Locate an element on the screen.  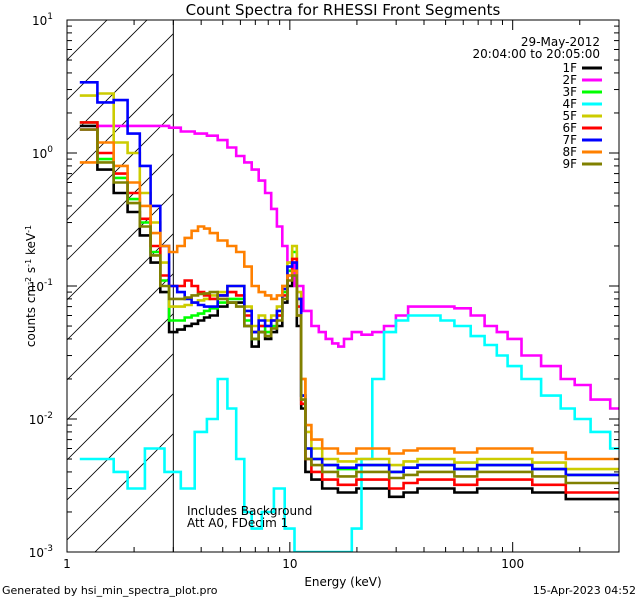
x-axis-label: Energy (keV) is located at coordinates (342, 582).